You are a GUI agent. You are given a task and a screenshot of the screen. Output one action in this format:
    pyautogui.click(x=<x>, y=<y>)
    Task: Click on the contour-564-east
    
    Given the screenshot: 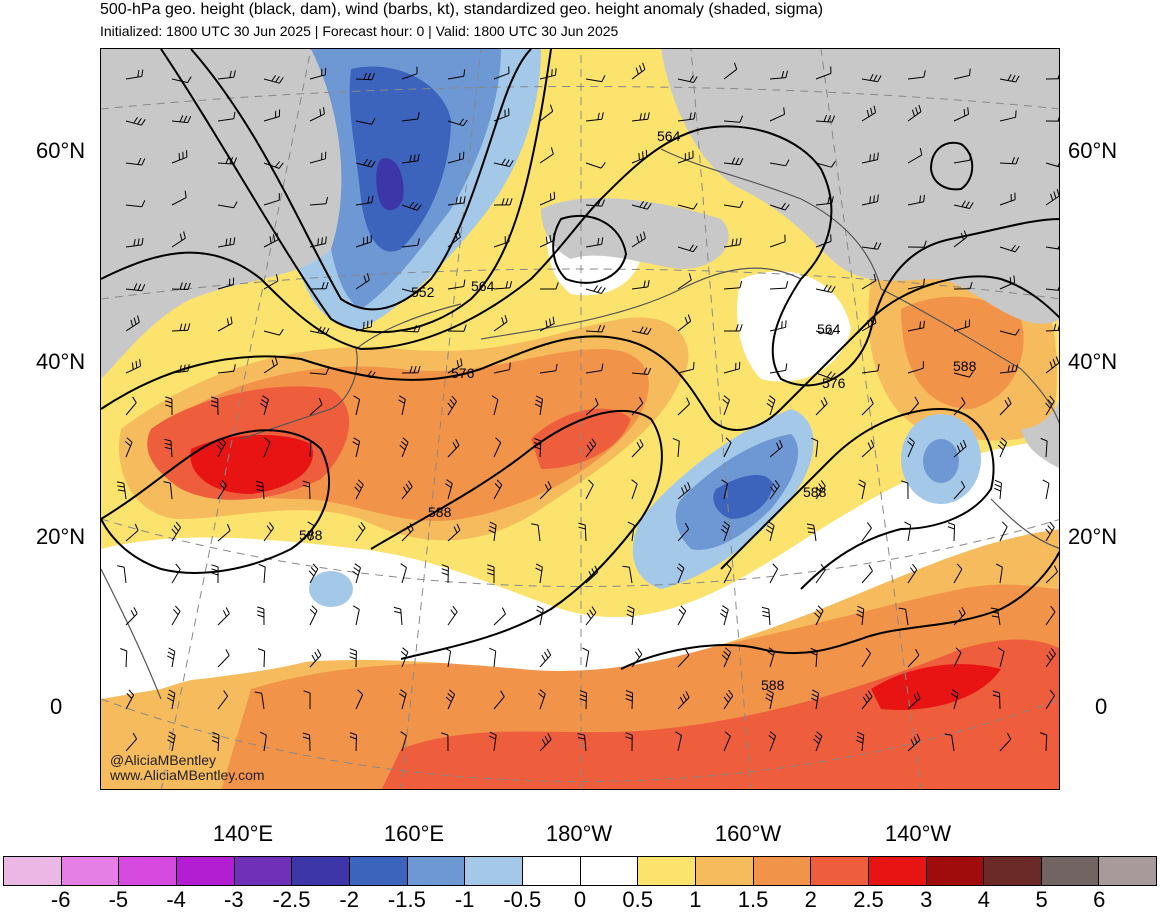 What is the action you would take?
    pyautogui.click(x=915, y=302)
    